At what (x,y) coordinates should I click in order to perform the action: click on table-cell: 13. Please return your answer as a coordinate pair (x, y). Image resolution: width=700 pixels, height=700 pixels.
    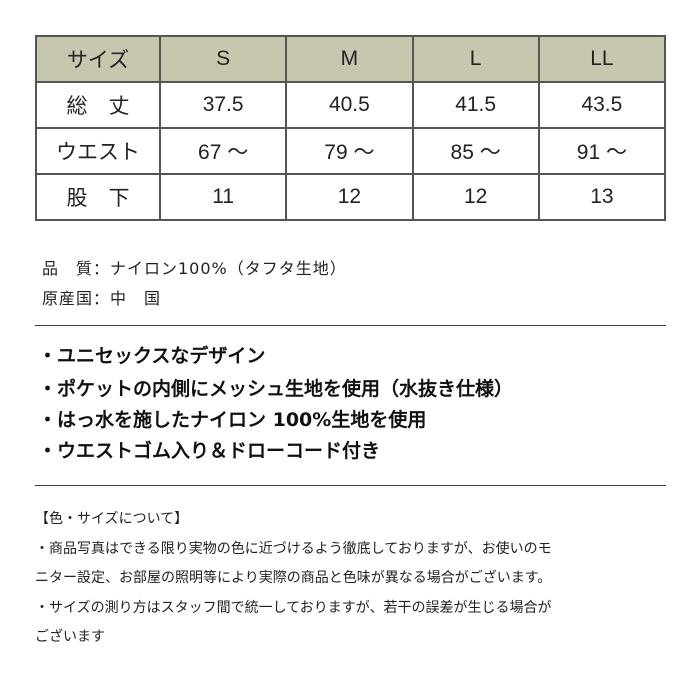
    Looking at the image, I should click on (602, 197).